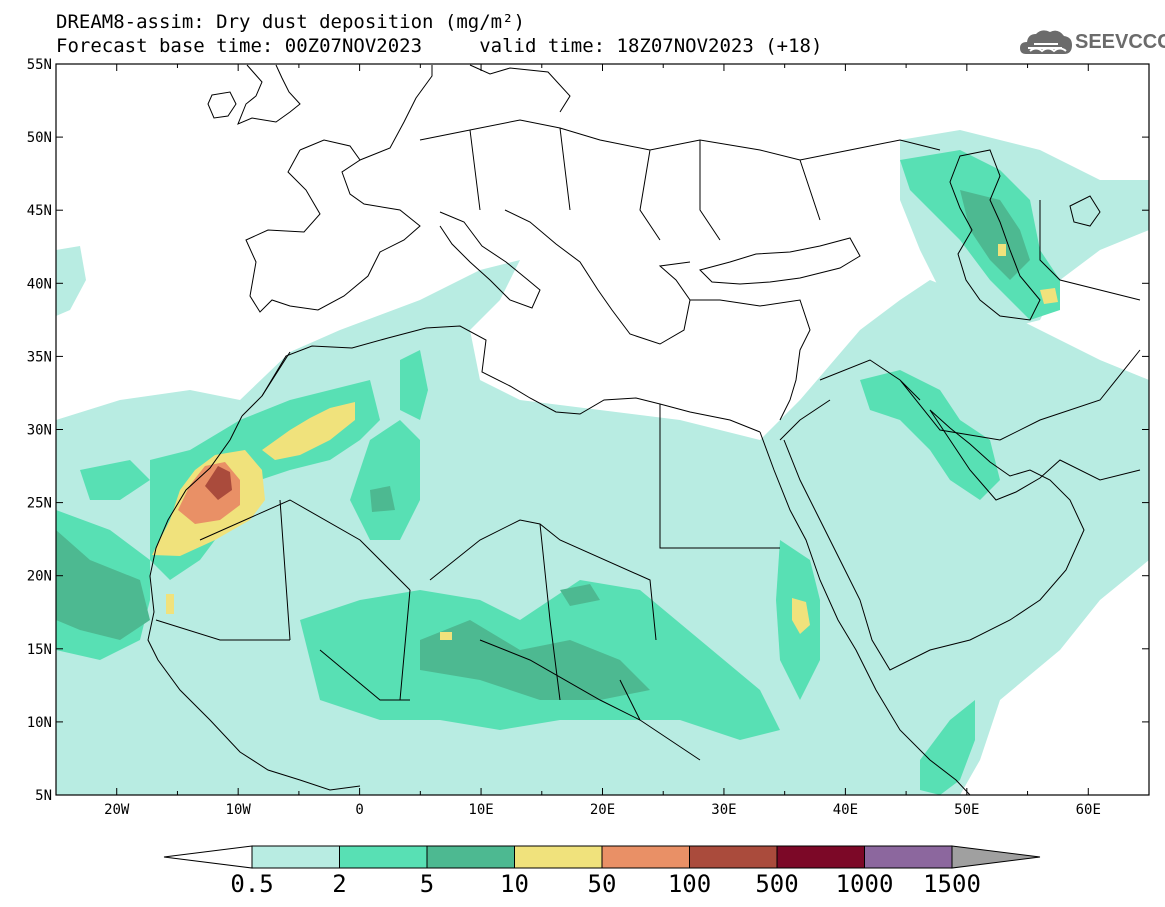  Describe the element at coordinates (251, 884) in the screenshot. I see `colorbar-label: 0.5` at that location.